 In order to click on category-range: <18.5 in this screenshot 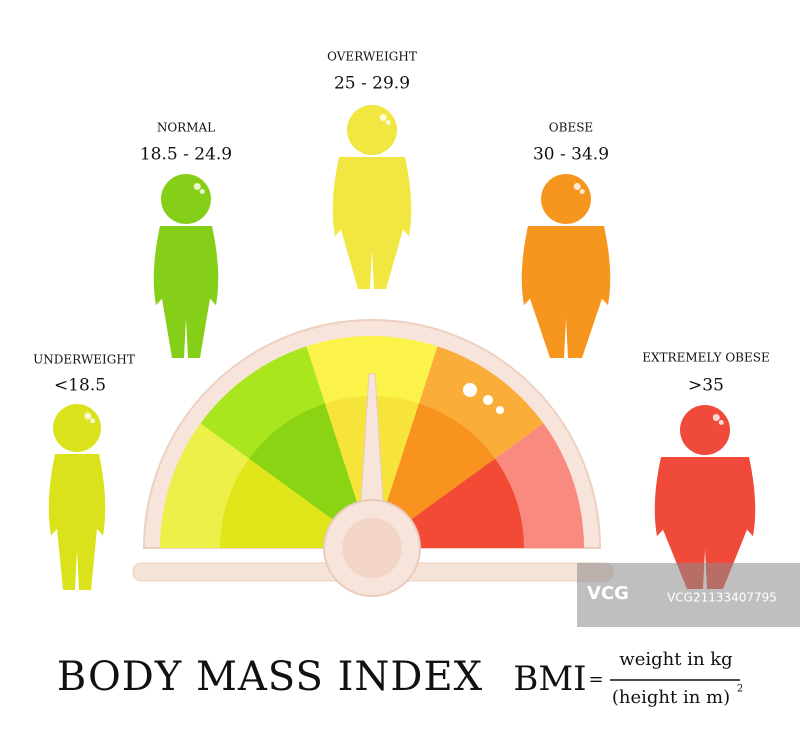, I will do `click(80, 386)`.